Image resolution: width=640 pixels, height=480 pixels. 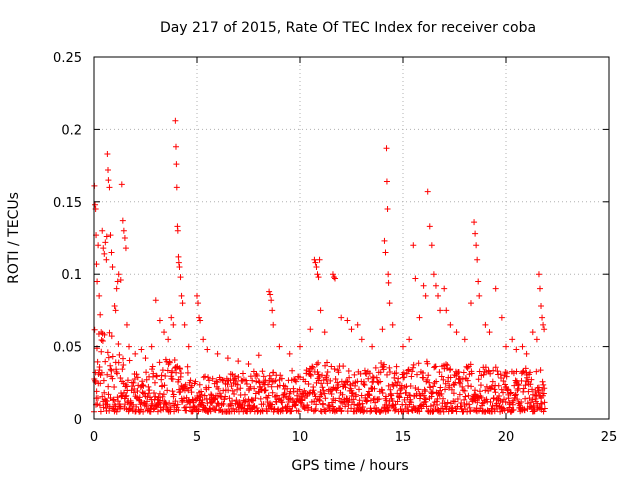 I want to click on y-tick-label: 0.1, so click(x=71, y=275).